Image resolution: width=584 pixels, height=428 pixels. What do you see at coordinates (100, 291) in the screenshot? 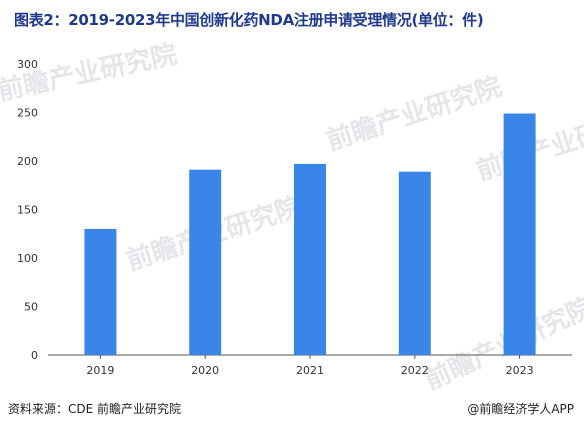
I see `bar-2019` at bounding box center [100, 291].